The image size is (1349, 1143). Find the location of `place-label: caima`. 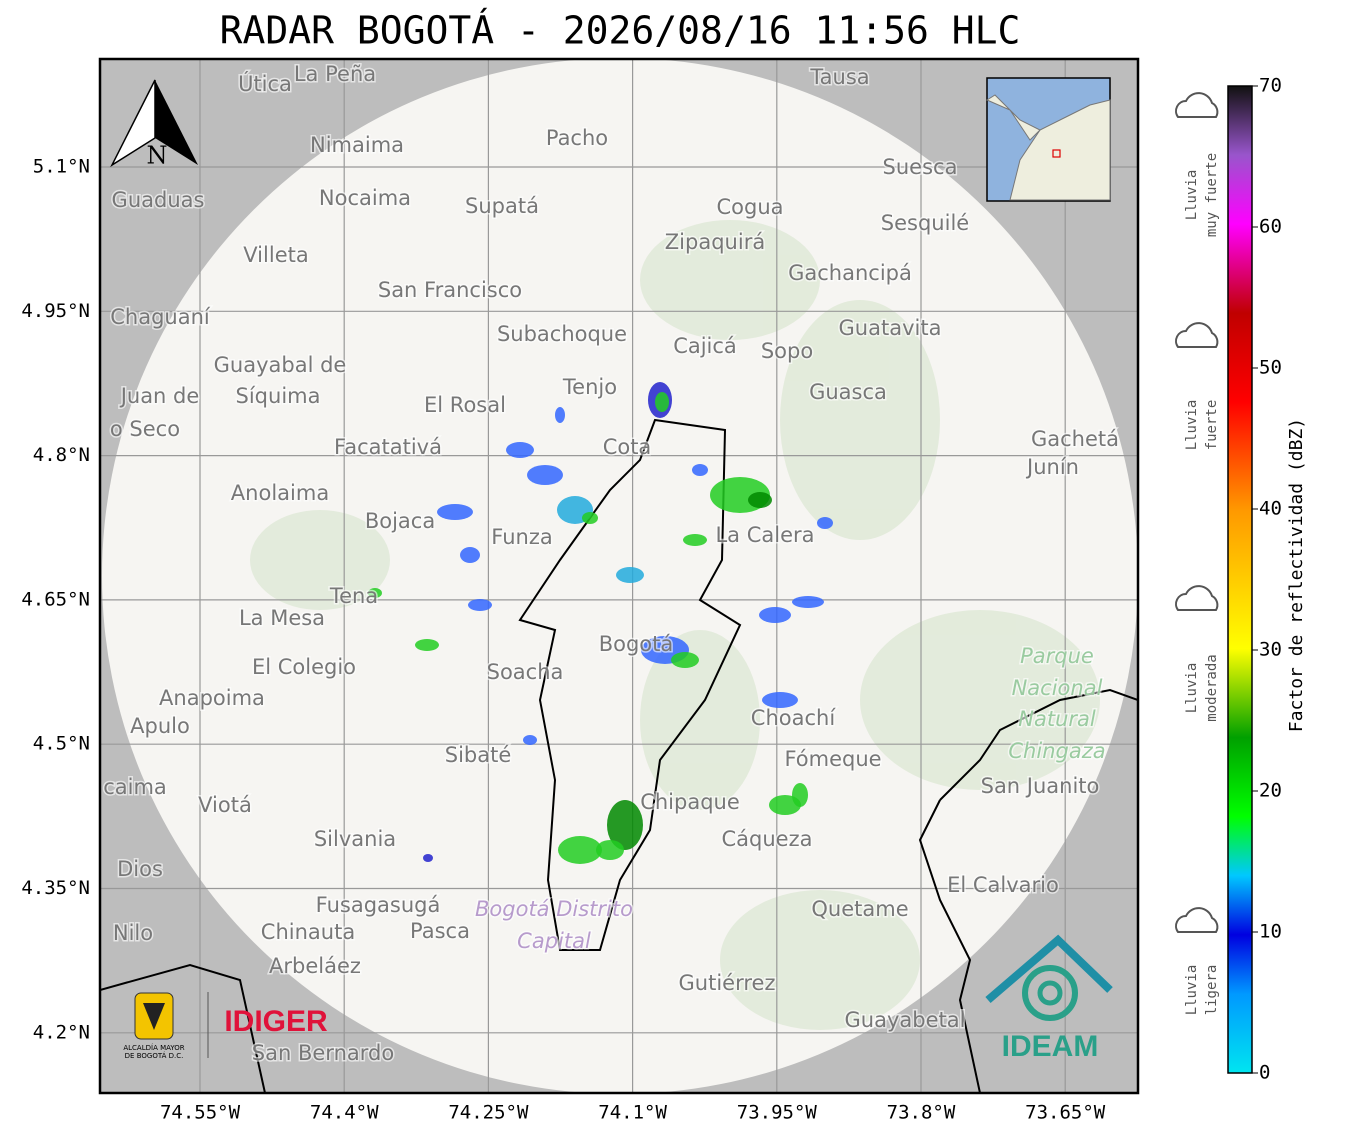

place-label: caima is located at coordinates (135, 787).